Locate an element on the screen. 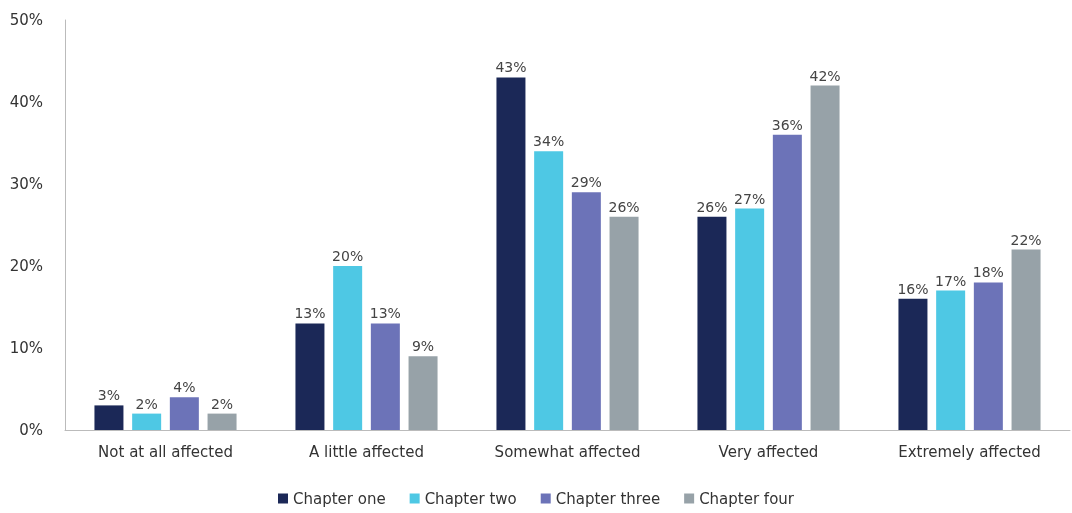 This screenshot has width=1072, height=513. data-label: 27% is located at coordinates (750, 198).